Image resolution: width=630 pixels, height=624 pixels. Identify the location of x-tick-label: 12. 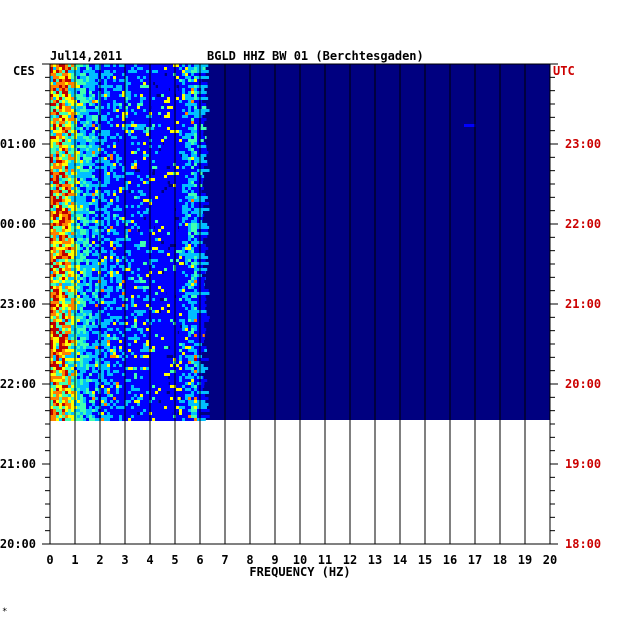
(350, 560).